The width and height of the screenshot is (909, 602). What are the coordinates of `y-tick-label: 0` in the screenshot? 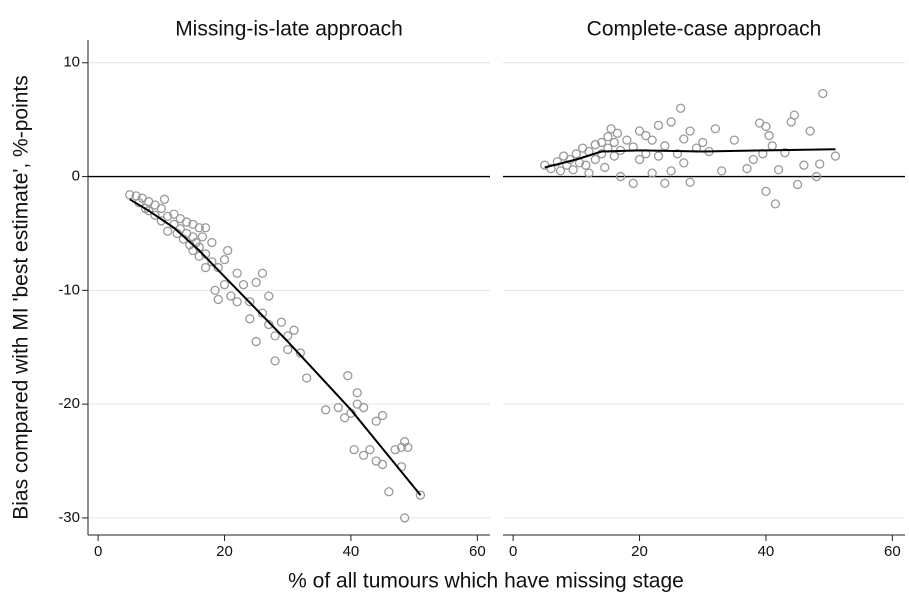 It's located at (76, 176).